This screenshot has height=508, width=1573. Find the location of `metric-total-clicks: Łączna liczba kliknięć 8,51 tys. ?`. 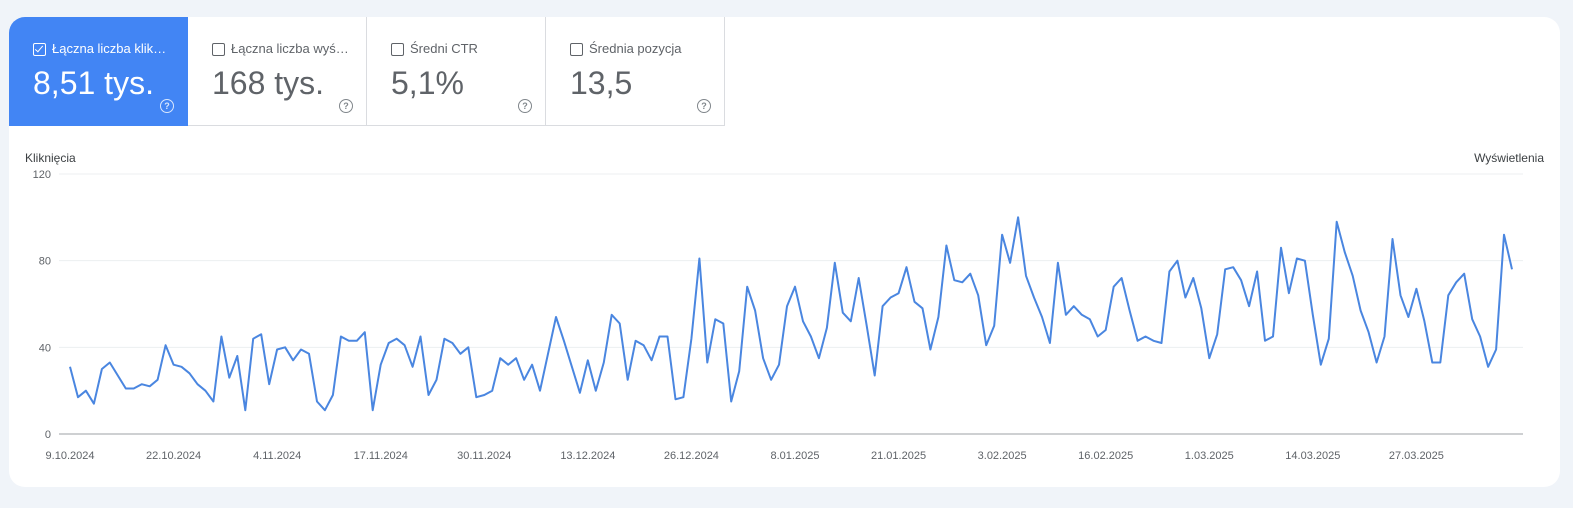

metric-total-clicks: Łączna liczba kliknięć 8,51 tys. ? is located at coordinates (98, 71).